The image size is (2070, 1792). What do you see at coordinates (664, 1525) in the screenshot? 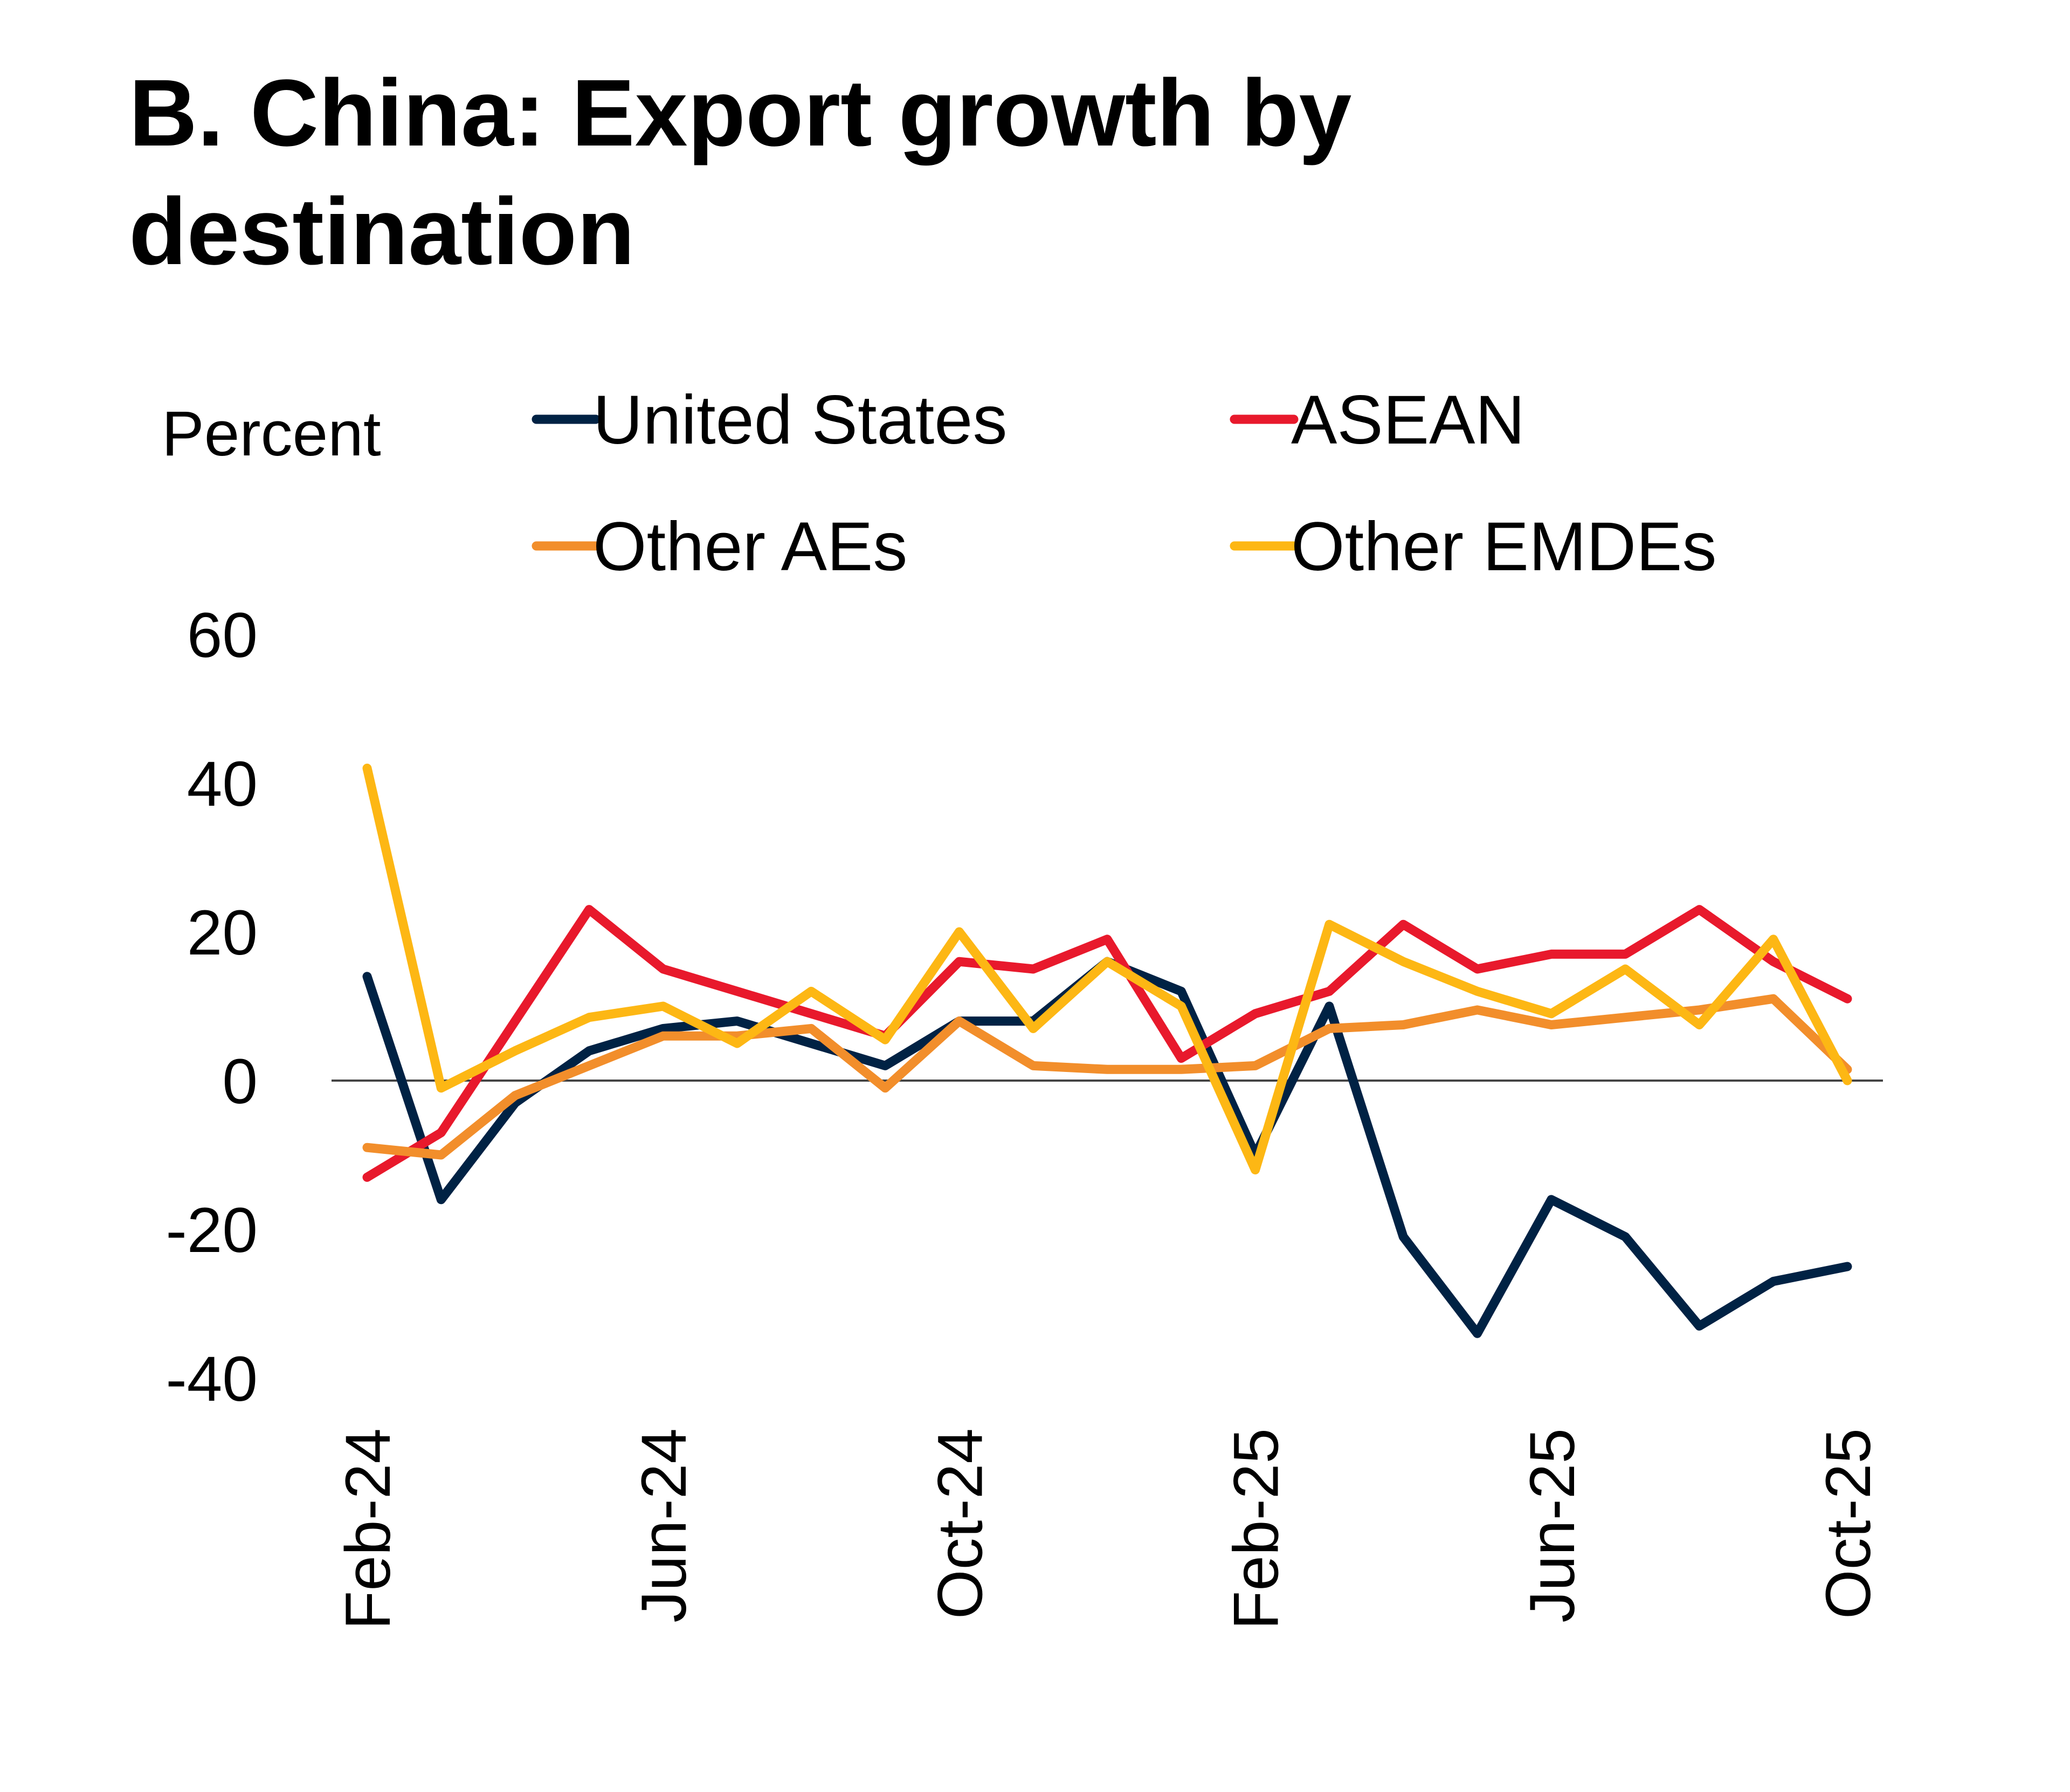
I see `x-tick-label: Jun-24` at bounding box center [664, 1525].